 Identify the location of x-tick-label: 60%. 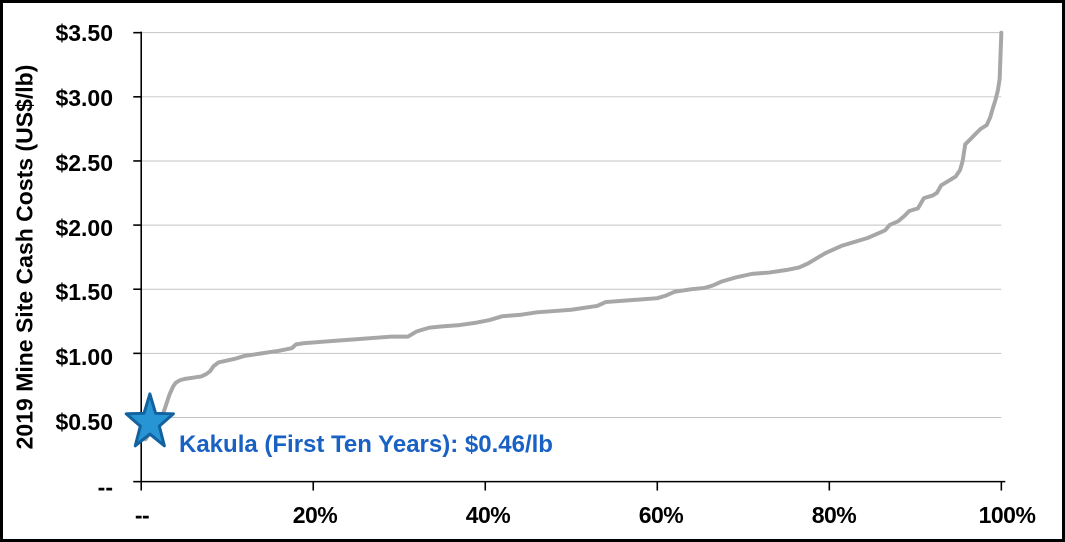
(661, 515).